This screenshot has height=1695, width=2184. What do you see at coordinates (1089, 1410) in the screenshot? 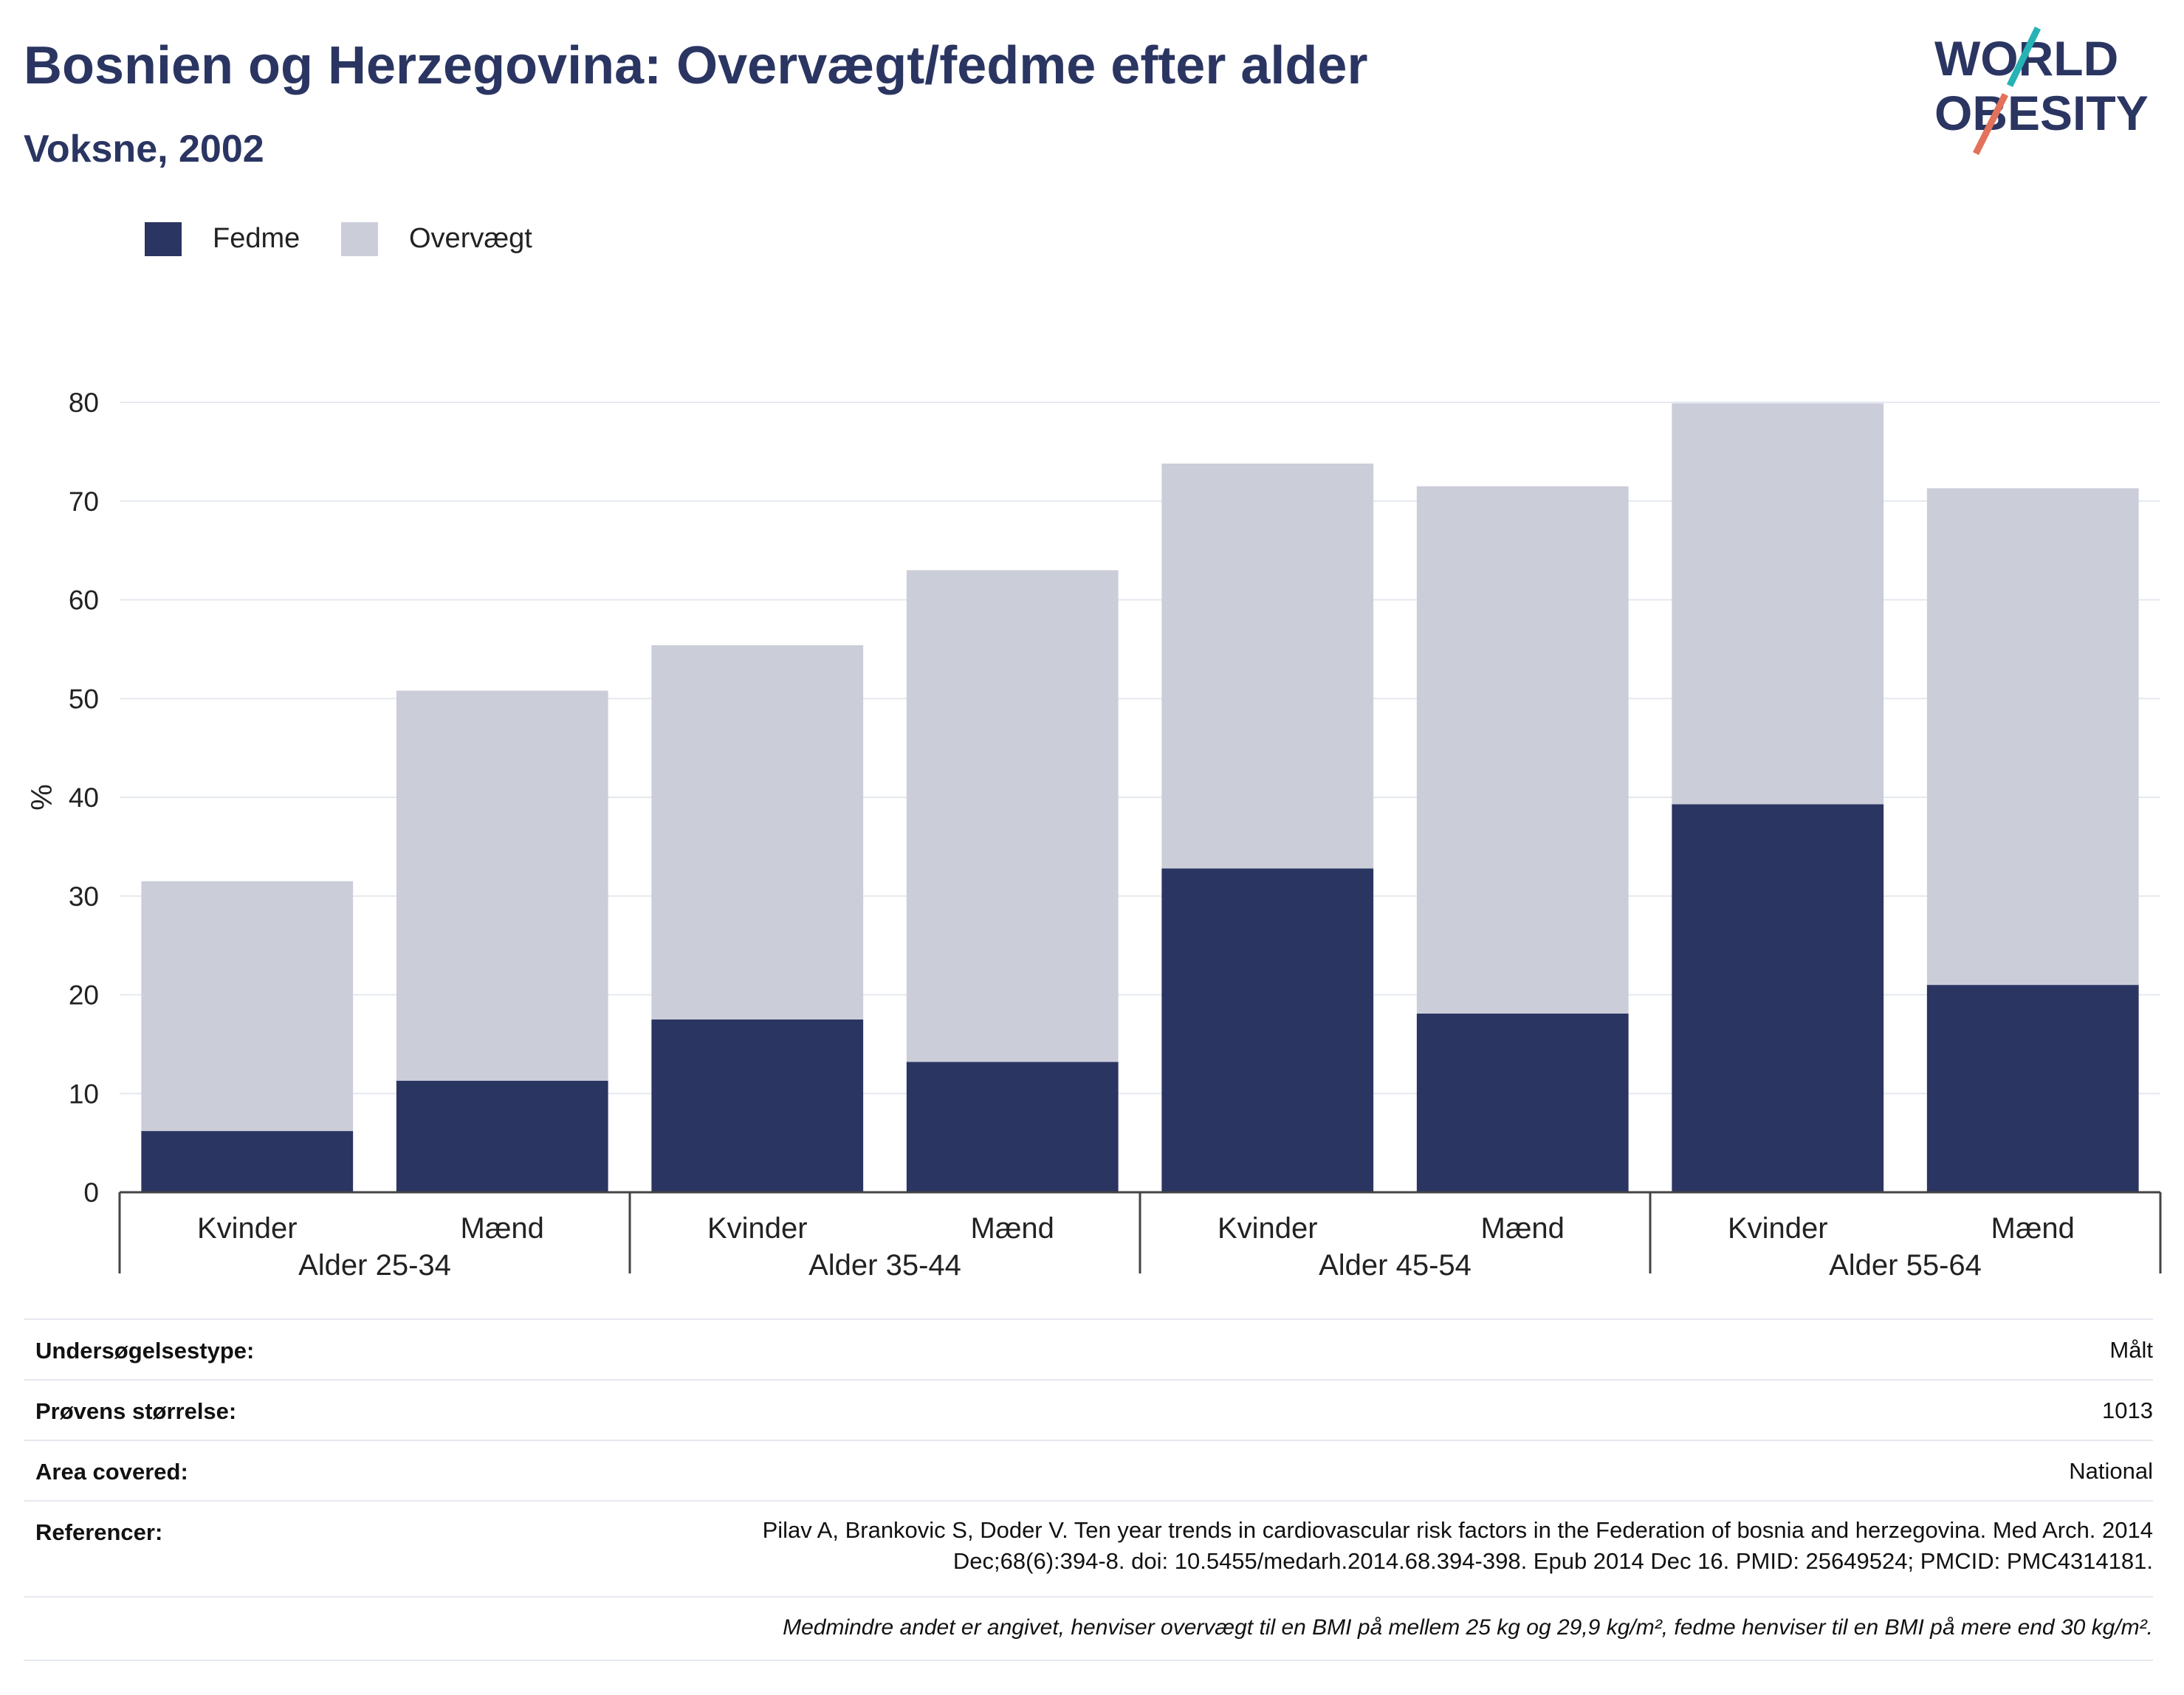
I see `info-row-sample-size: Prøvens størrelse: 1013` at bounding box center [1089, 1410].